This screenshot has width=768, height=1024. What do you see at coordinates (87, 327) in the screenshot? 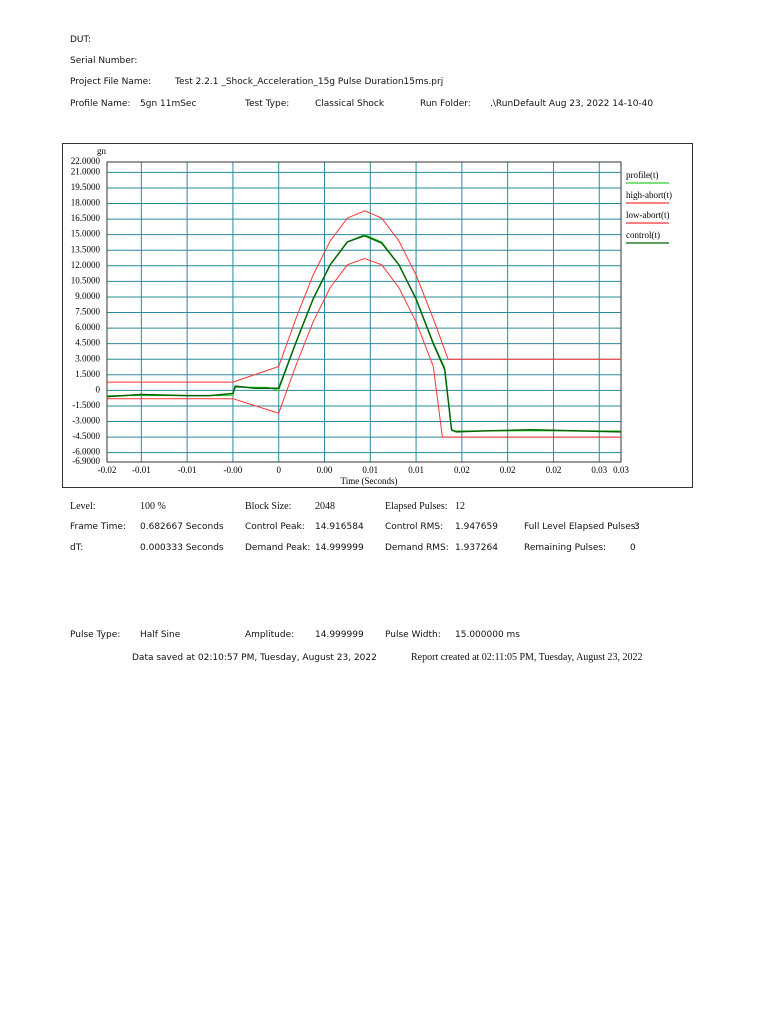
I see `y-tick-label: 6.0000` at bounding box center [87, 327].